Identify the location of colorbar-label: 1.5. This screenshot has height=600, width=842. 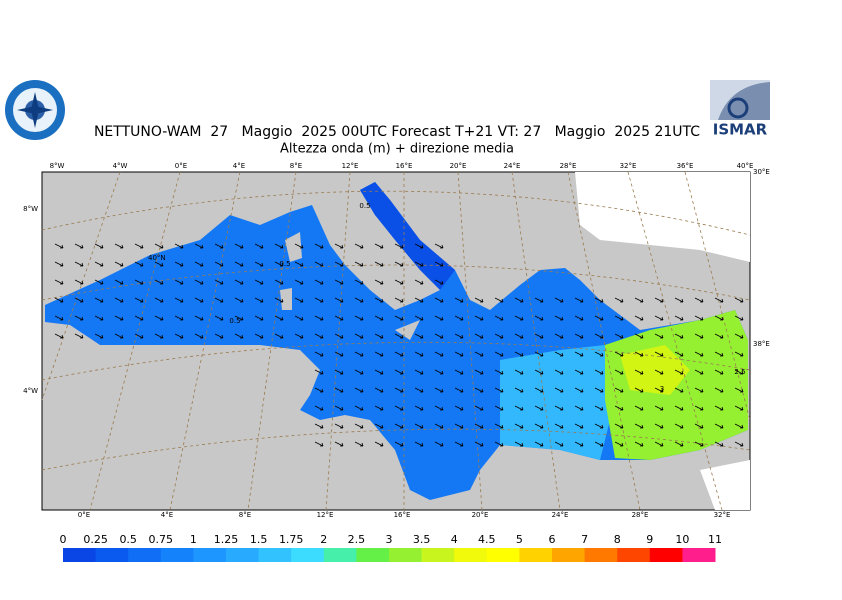
(259, 539).